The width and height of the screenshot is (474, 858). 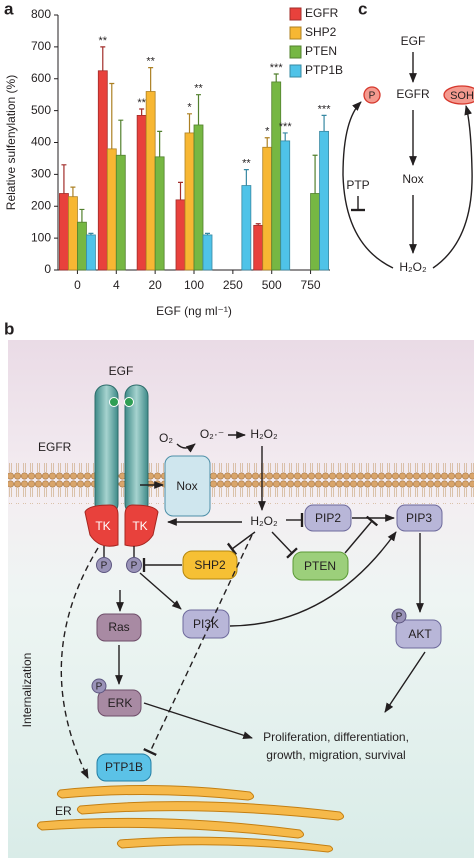 What do you see at coordinates (166, 438) in the screenshot?
I see `node-label: O₂` at bounding box center [166, 438].